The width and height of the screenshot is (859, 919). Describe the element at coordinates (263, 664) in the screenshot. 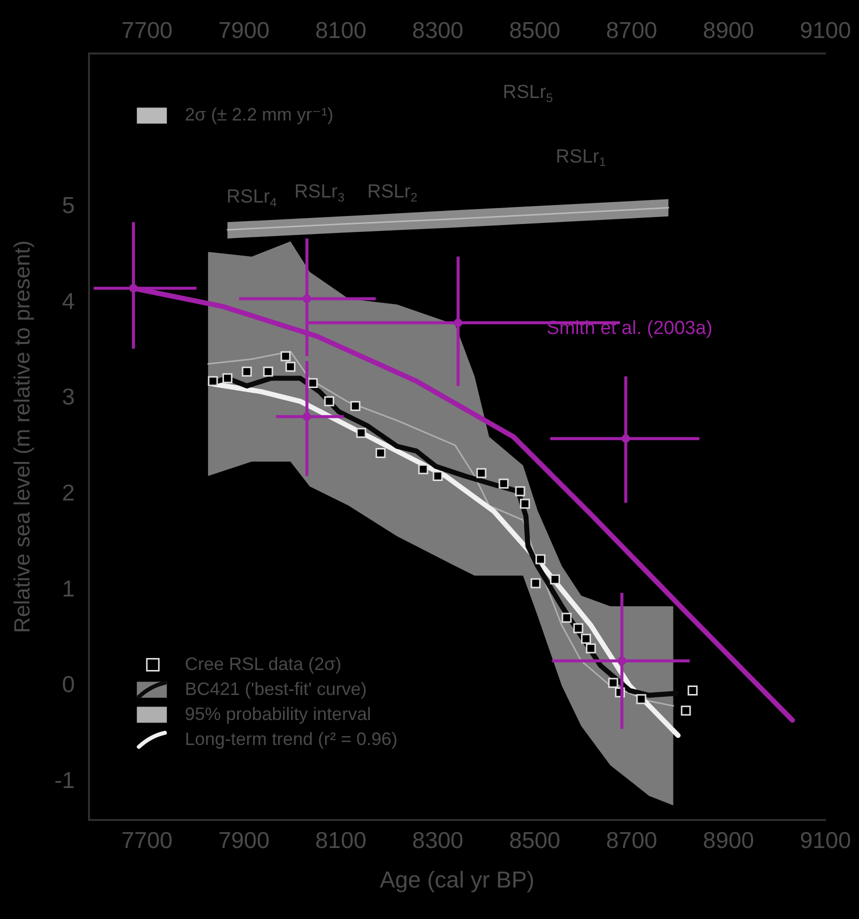

I see `legend-label: Cree RSL data (2σ)` at that location.